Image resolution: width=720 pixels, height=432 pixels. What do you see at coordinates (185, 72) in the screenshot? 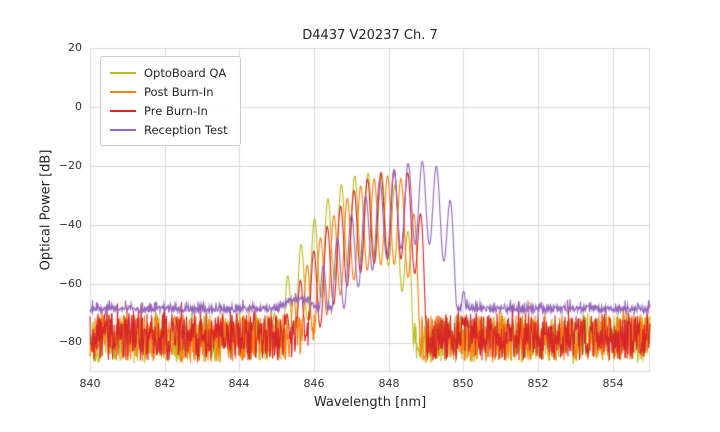
I see `legend-label: OptoBoard QA` at bounding box center [185, 72].